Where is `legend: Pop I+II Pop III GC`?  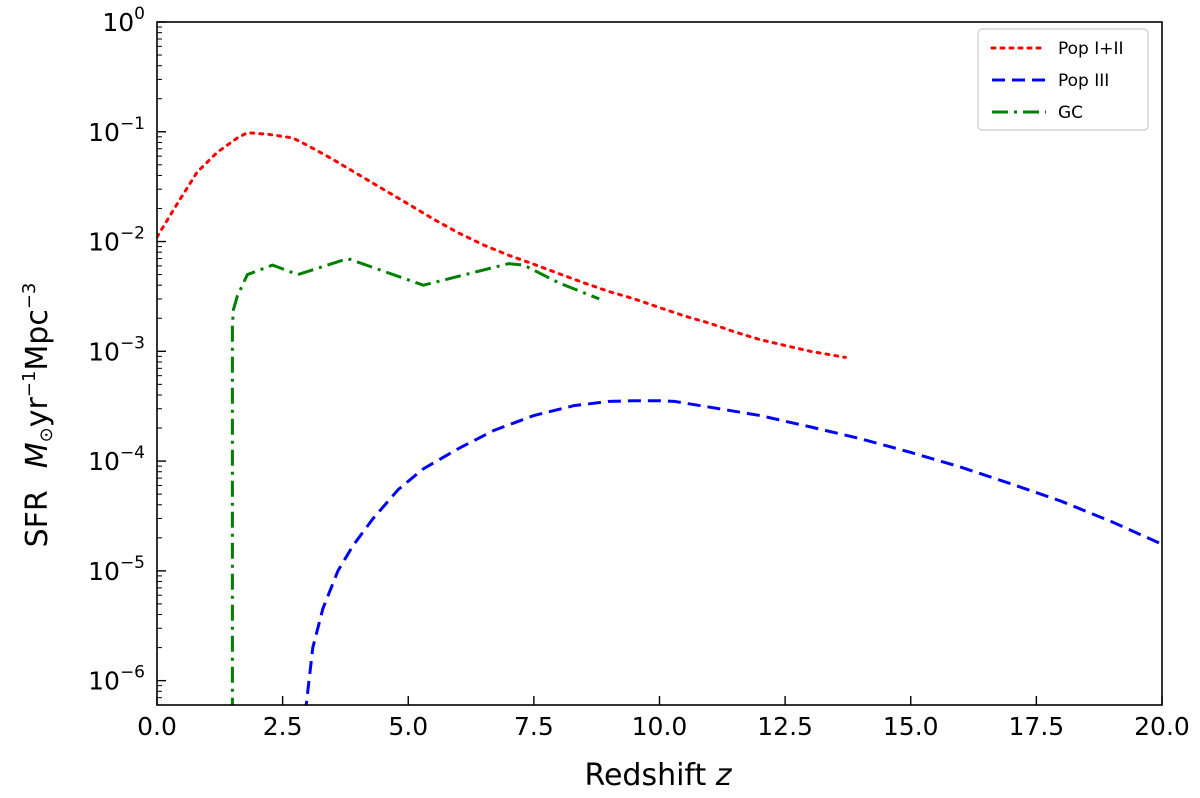
legend: Pop I+II Pop III GC is located at coordinates (1063, 79).